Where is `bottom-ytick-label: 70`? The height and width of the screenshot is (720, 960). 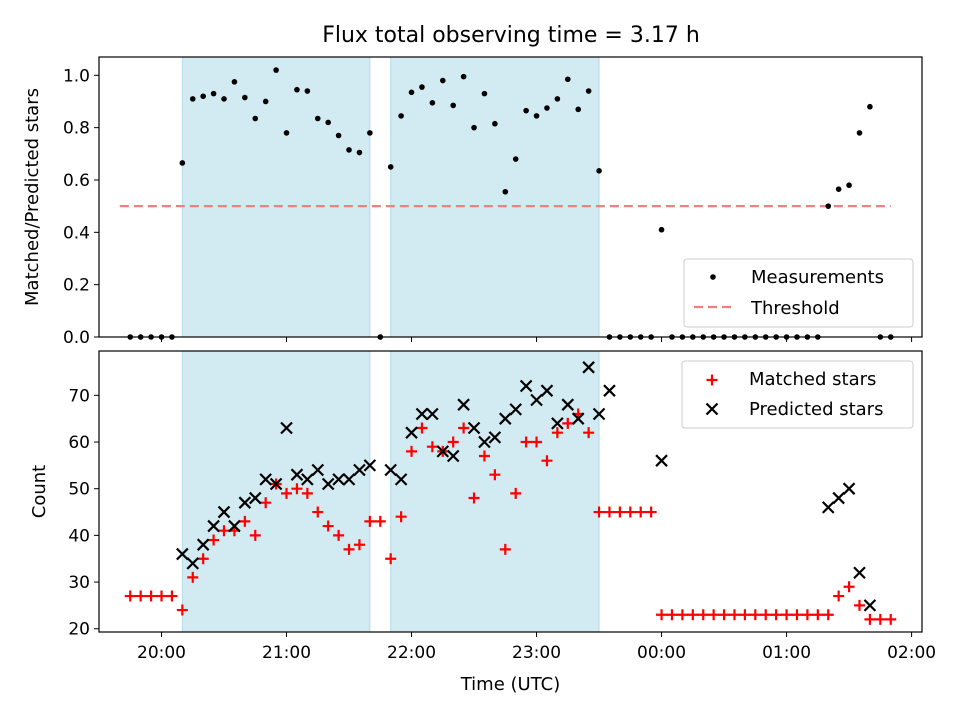 bottom-ytick-label: 70 is located at coordinates (79, 396).